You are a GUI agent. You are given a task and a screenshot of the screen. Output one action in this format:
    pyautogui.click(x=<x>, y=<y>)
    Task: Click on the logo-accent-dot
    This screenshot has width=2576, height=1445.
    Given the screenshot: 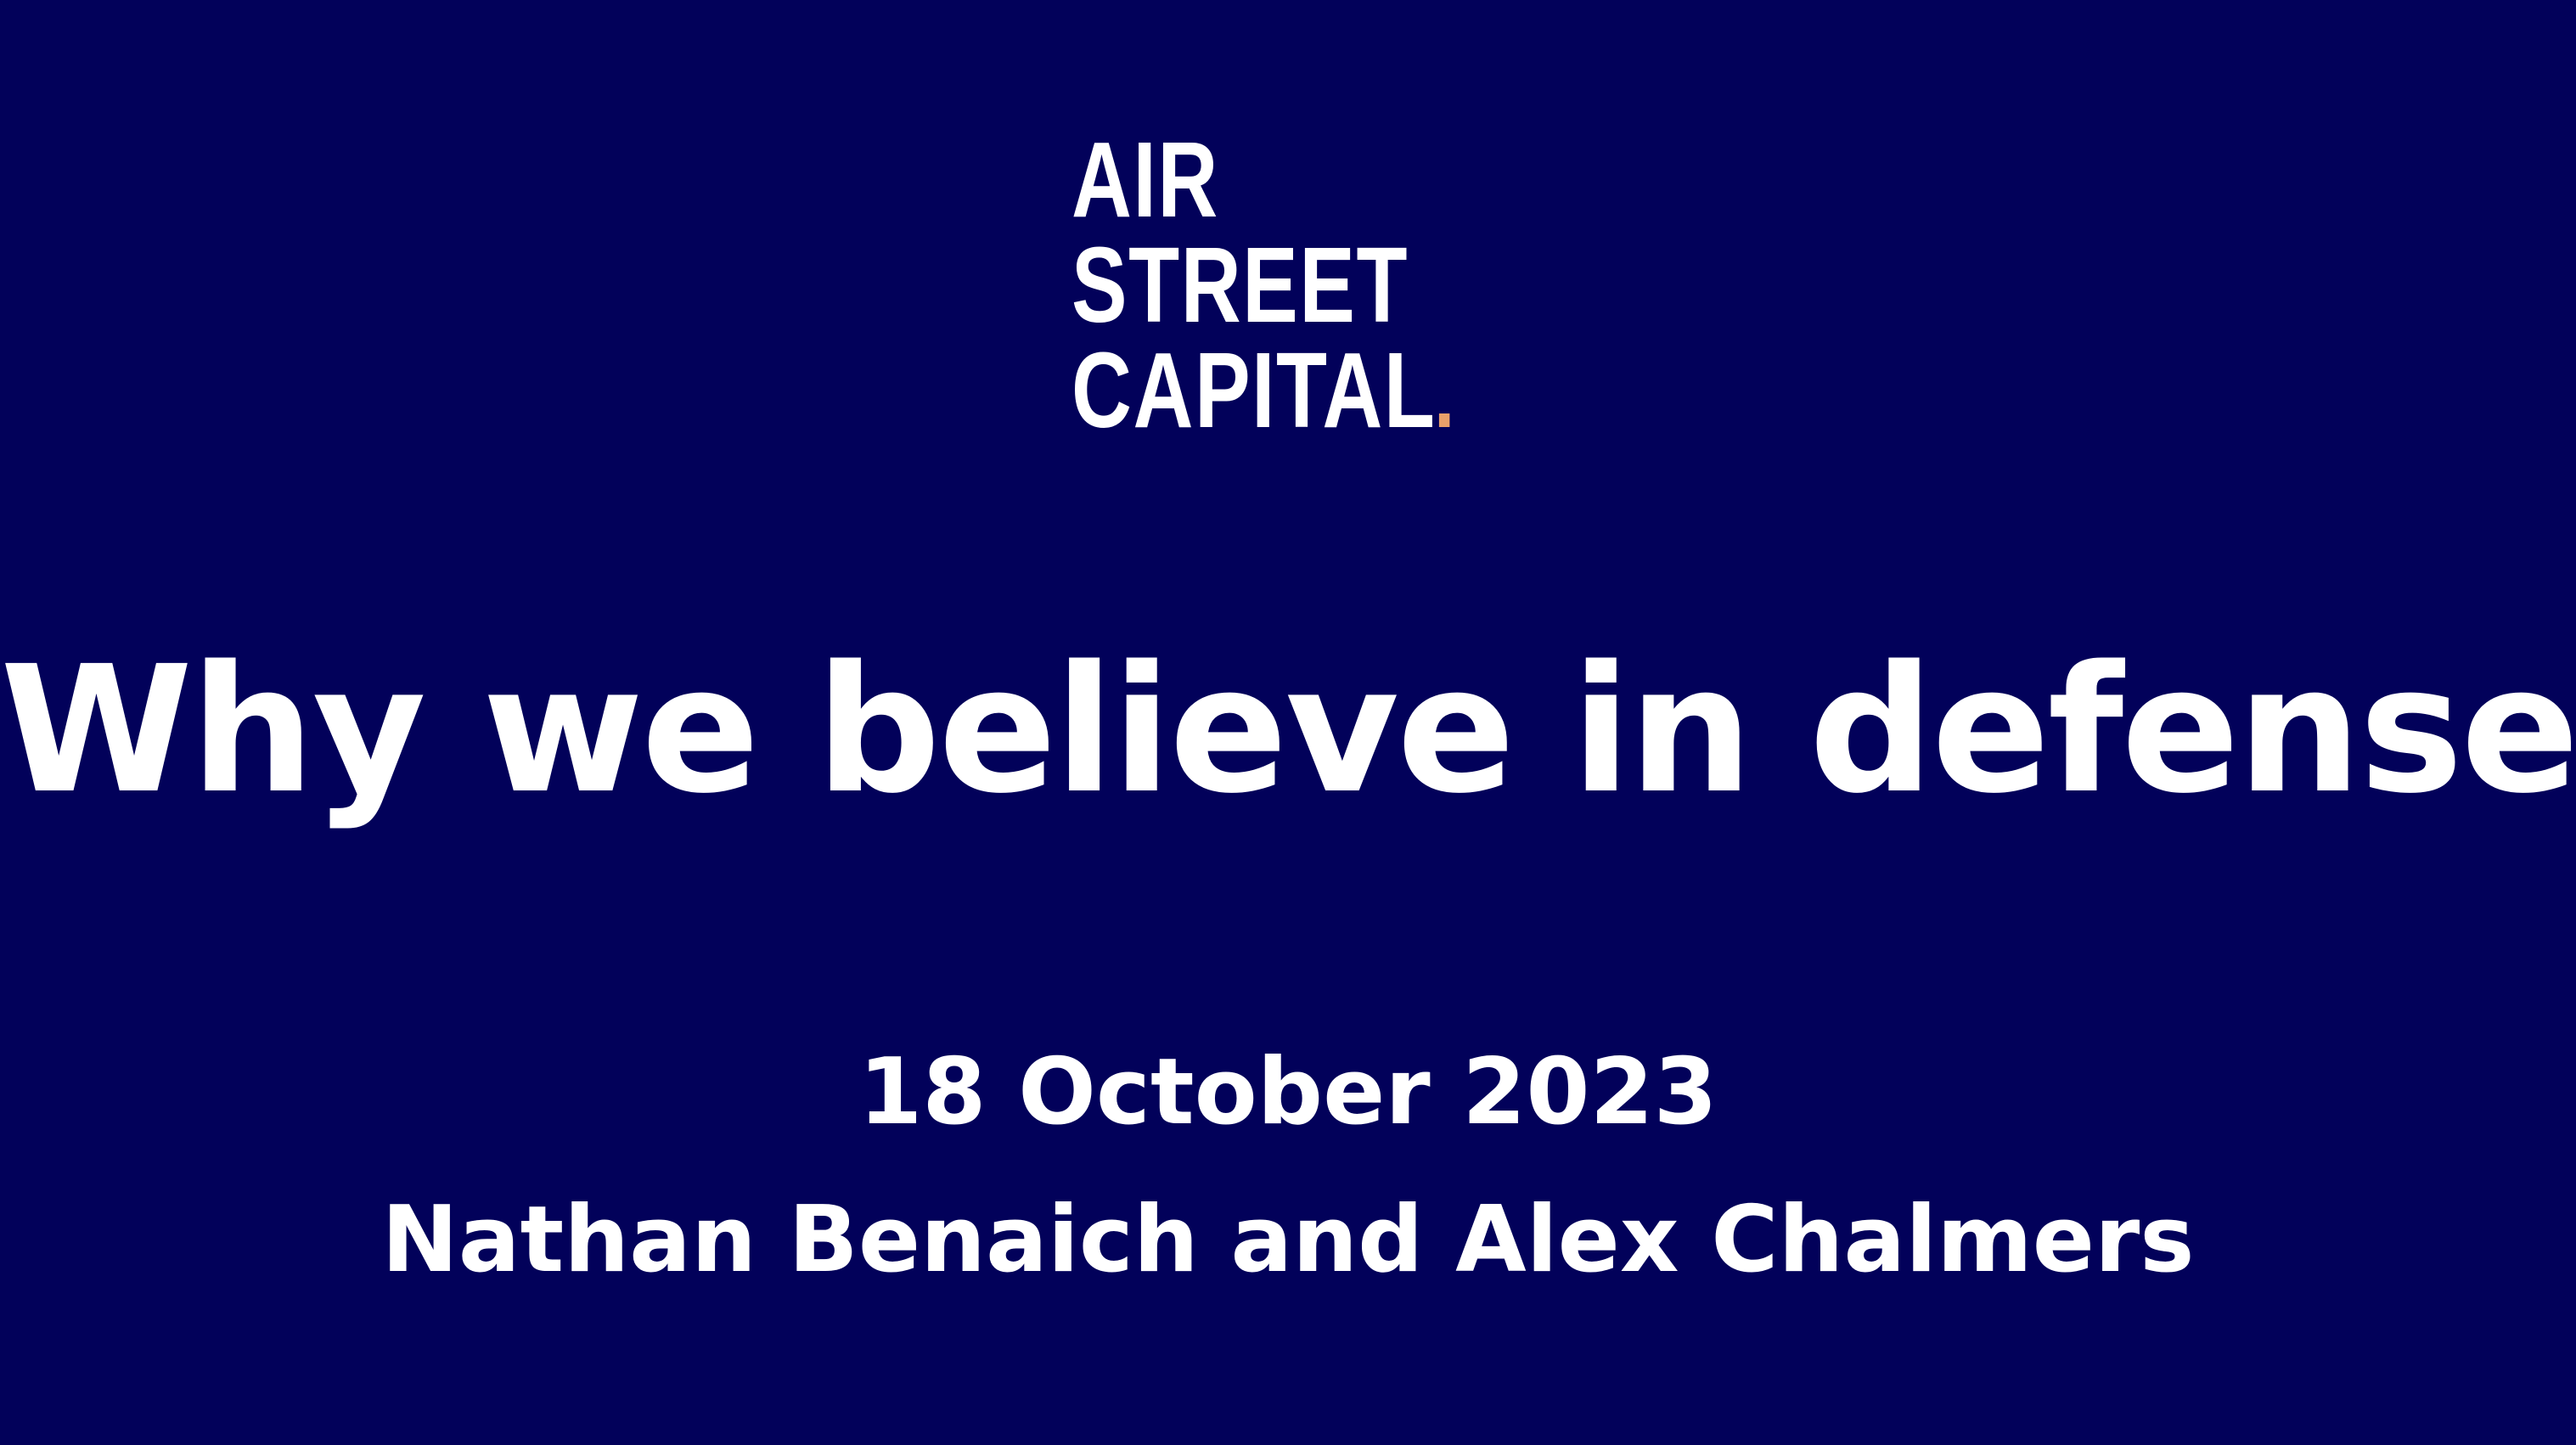 What is the action you would take?
    pyautogui.click(x=1444, y=420)
    